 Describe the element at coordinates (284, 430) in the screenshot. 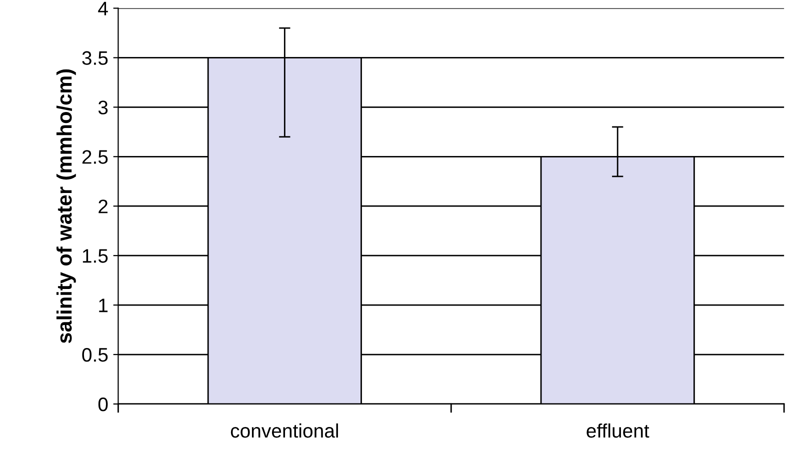

I see `x-tick-label: conventional` at that location.